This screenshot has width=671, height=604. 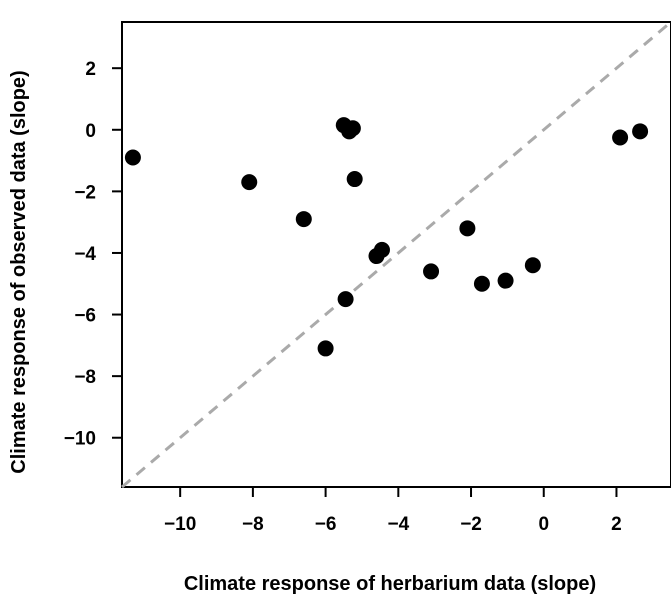 I want to click on x-tick-label: −6, so click(x=326, y=524).